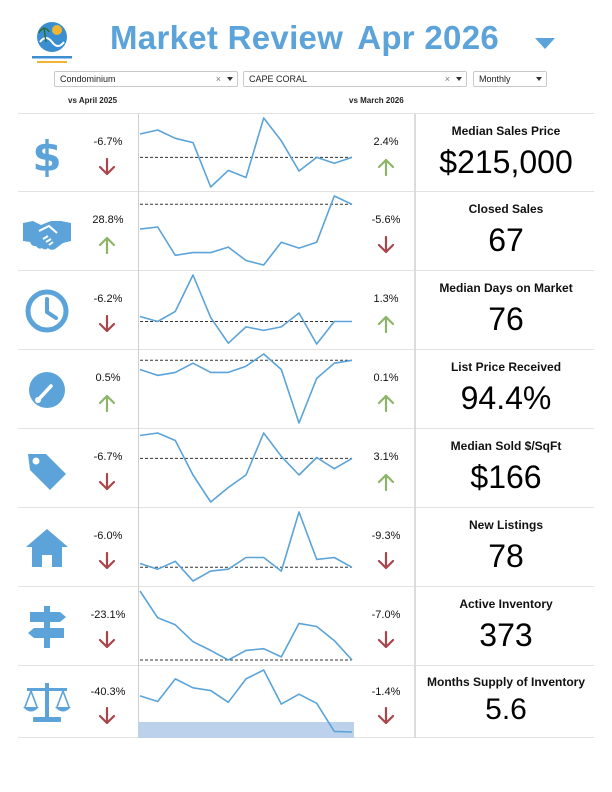  What do you see at coordinates (47, 469) in the screenshot?
I see `price-tag-icon` at bounding box center [47, 469].